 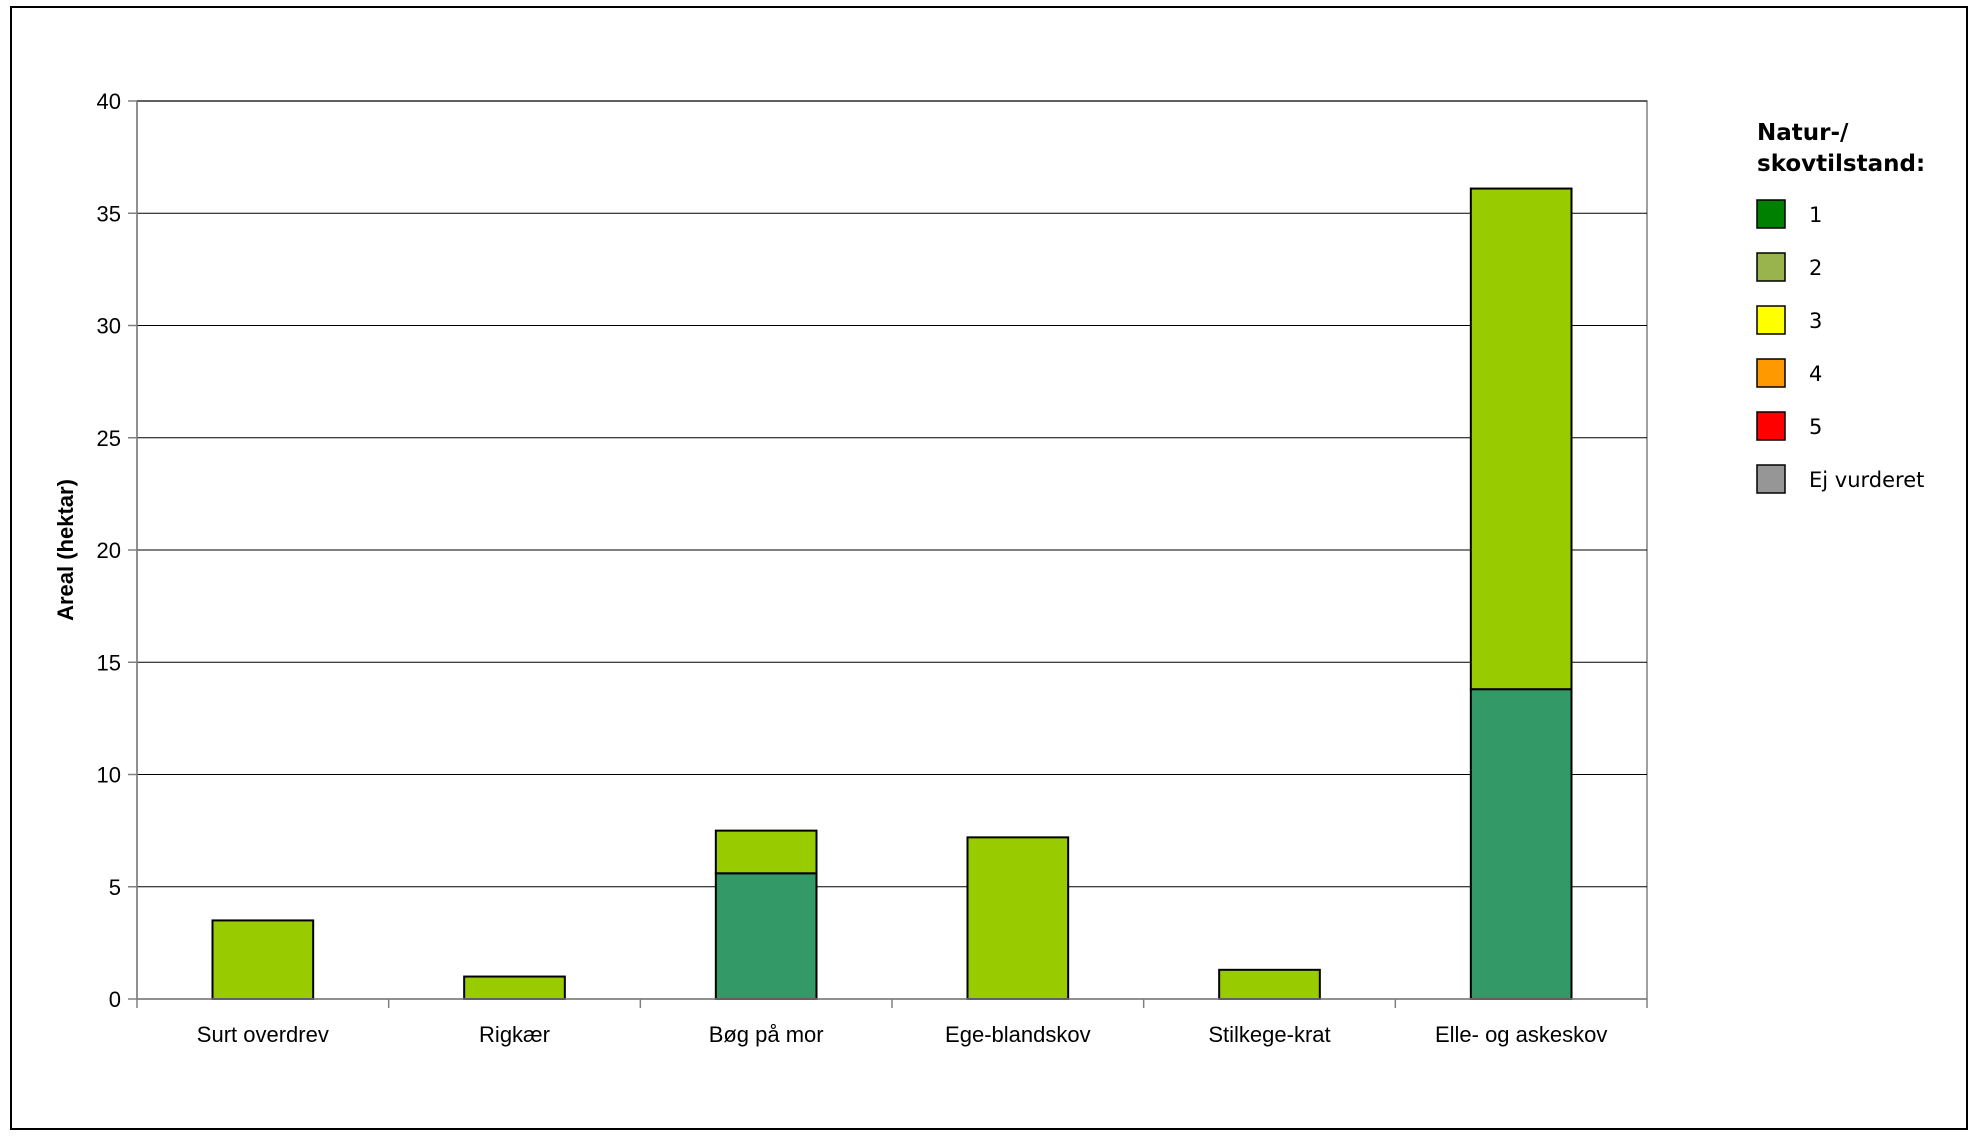 I want to click on y-tick-label: 10, so click(x=109, y=775).